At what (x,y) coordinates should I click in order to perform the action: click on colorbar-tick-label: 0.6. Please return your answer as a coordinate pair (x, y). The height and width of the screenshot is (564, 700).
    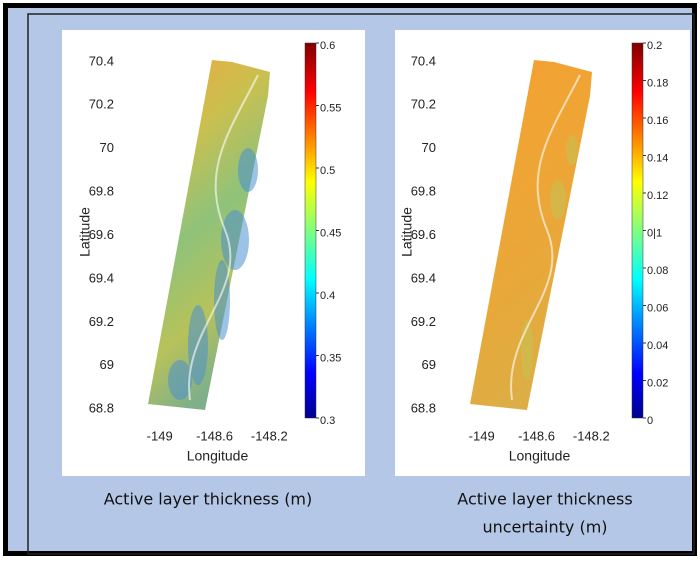
    Looking at the image, I should click on (327, 46).